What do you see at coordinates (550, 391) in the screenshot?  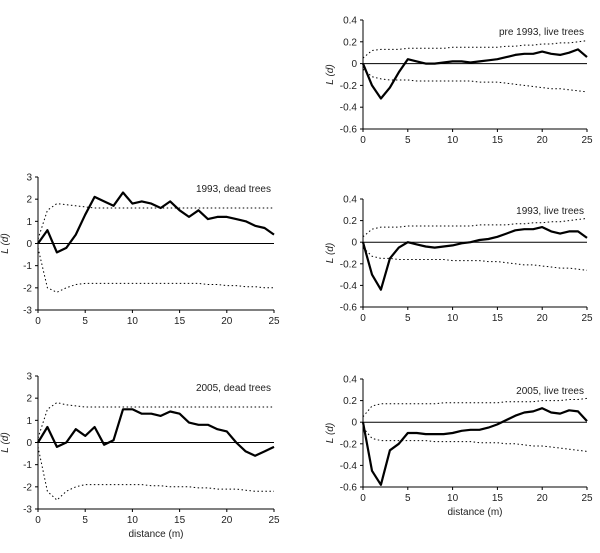 I see `panel-title: 2005, live trees` at bounding box center [550, 391].